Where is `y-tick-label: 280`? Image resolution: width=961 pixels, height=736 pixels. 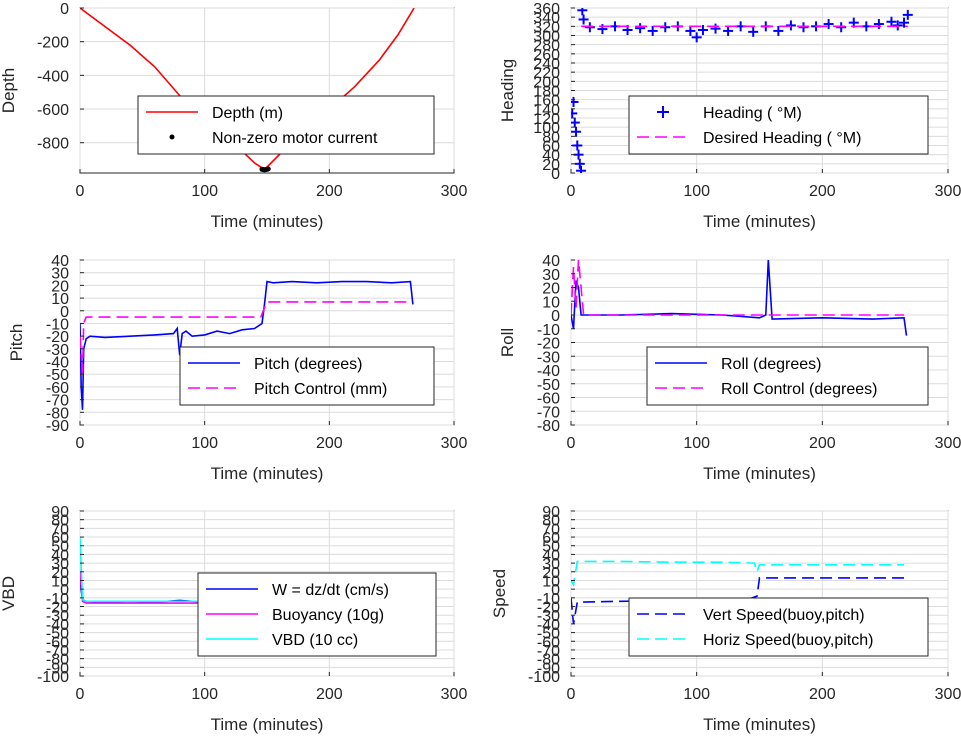
y-tick-label: 280 is located at coordinates (546, 46).